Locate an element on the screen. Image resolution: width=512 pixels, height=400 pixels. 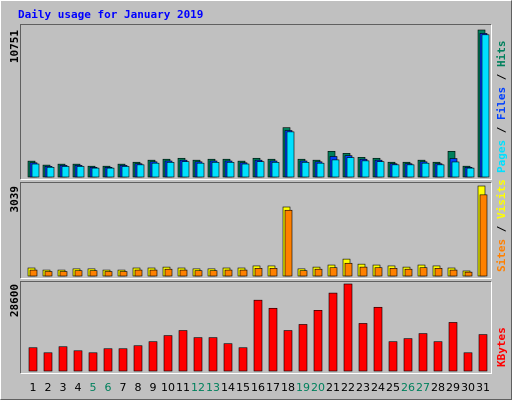
x-tick-label: 22 is located at coordinates (348, 387).